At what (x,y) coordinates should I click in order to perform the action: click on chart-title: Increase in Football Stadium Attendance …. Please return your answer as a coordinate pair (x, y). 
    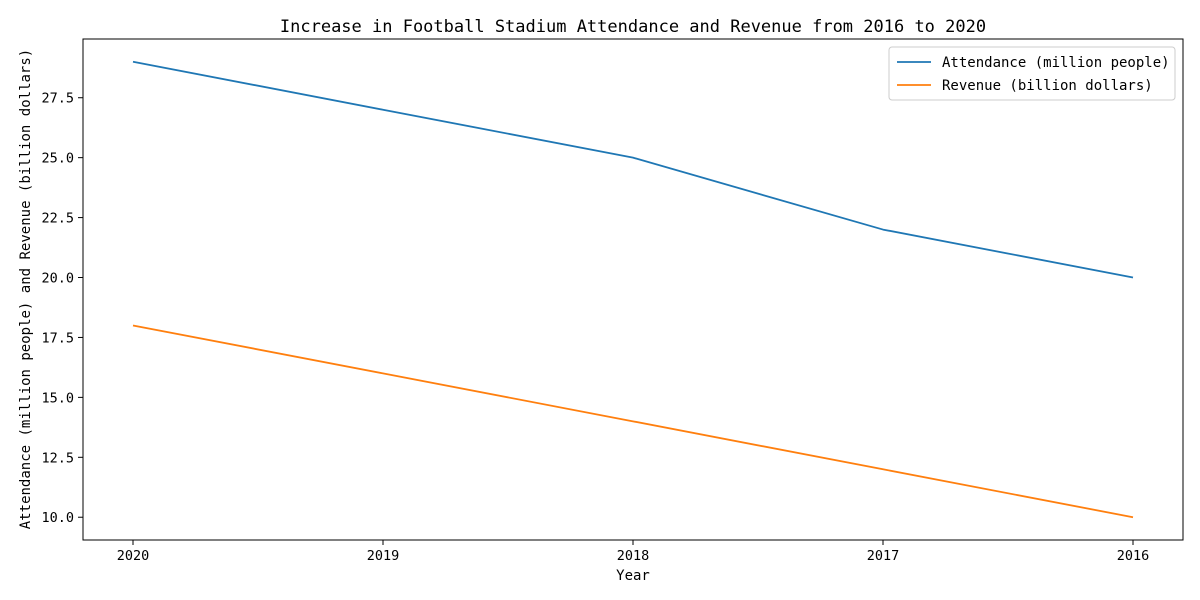
    Looking at the image, I should click on (633, 27).